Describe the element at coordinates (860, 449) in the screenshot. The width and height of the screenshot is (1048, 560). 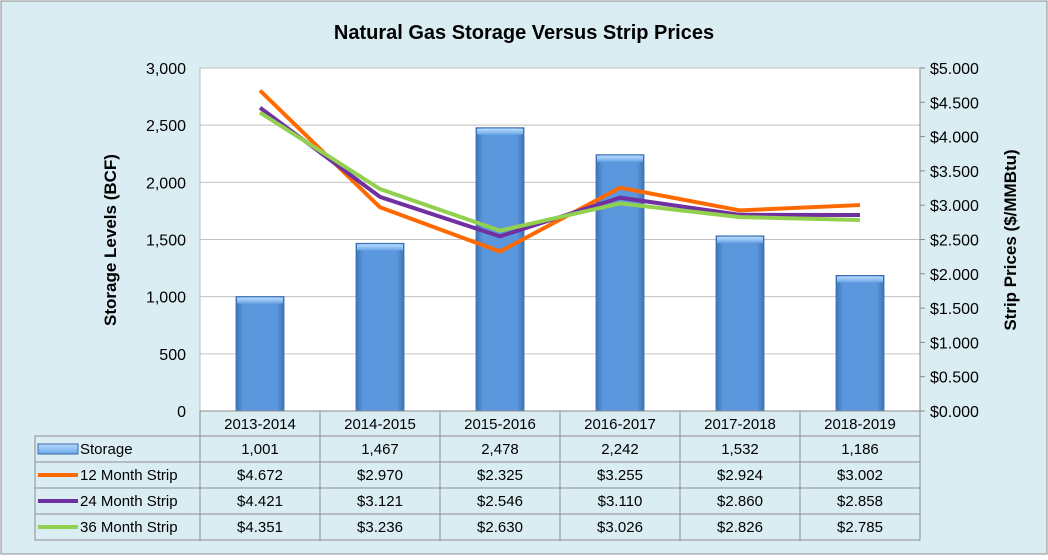
I see `data-cell: 1,186` at that location.